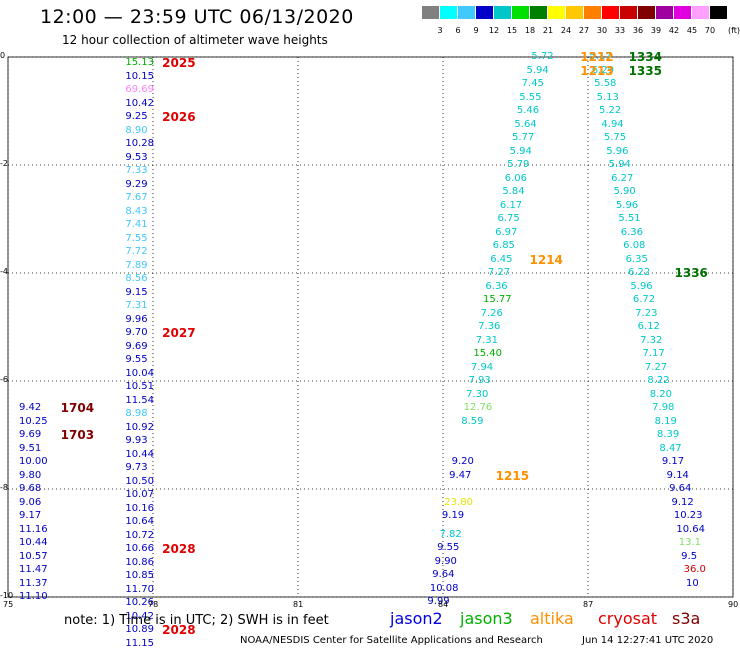 The image size is (740, 650). What do you see at coordinates (651, 340) in the screenshot?
I see `wave-height-value: 7.32` at bounding box center [651, 340].